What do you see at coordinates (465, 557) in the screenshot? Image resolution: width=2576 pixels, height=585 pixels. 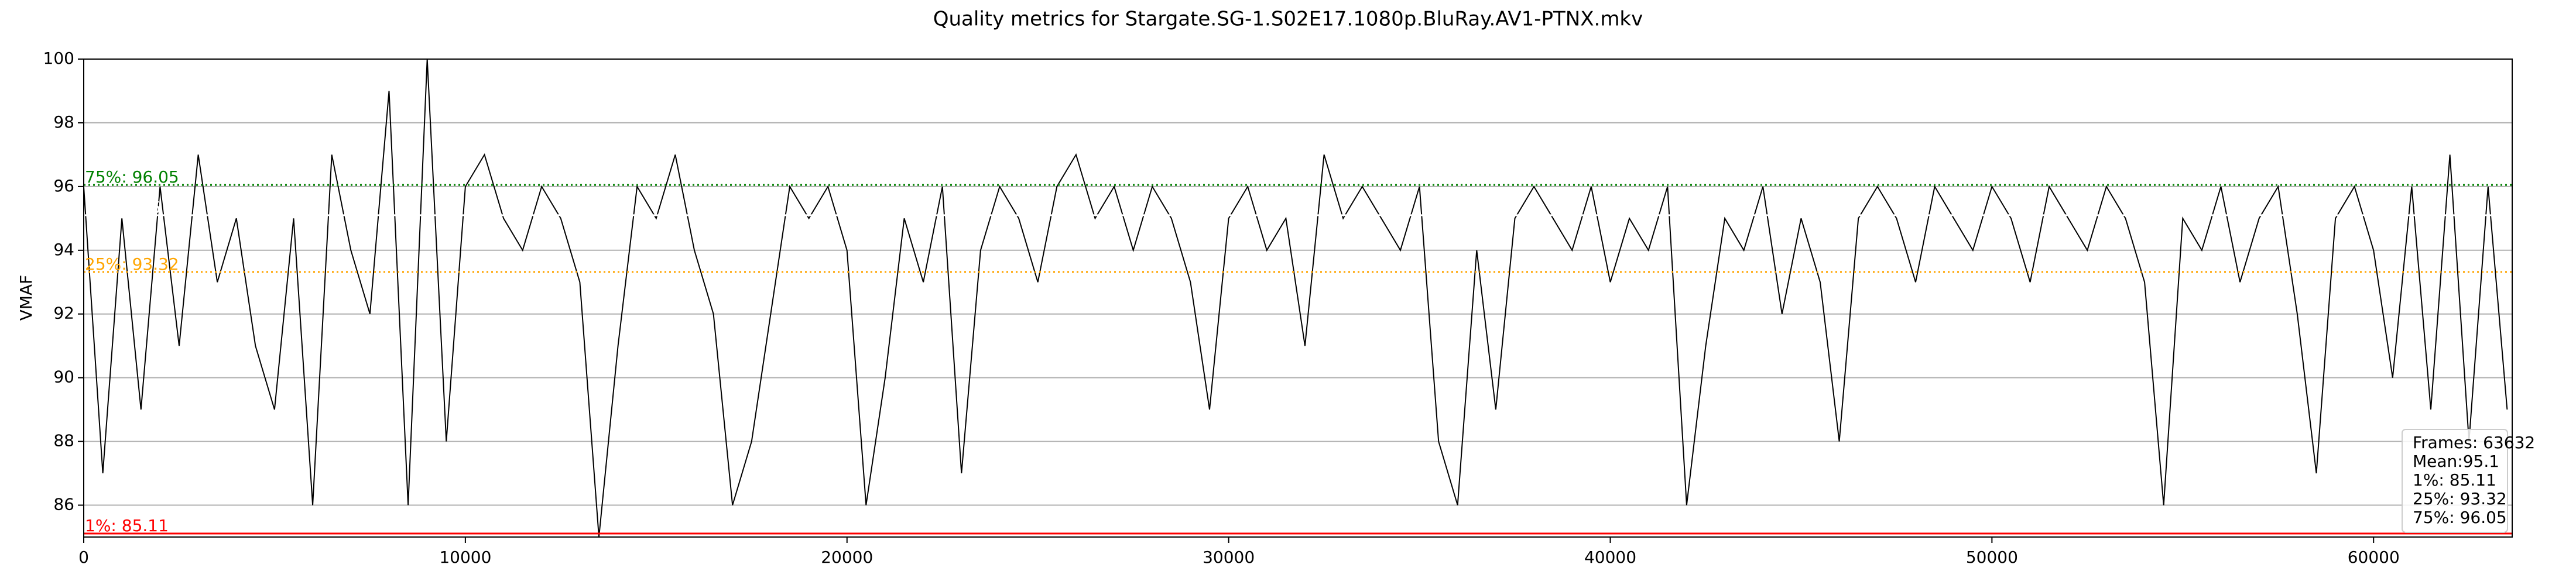 I see `x-tick-label: 10000` at bounding box center [465, 557].